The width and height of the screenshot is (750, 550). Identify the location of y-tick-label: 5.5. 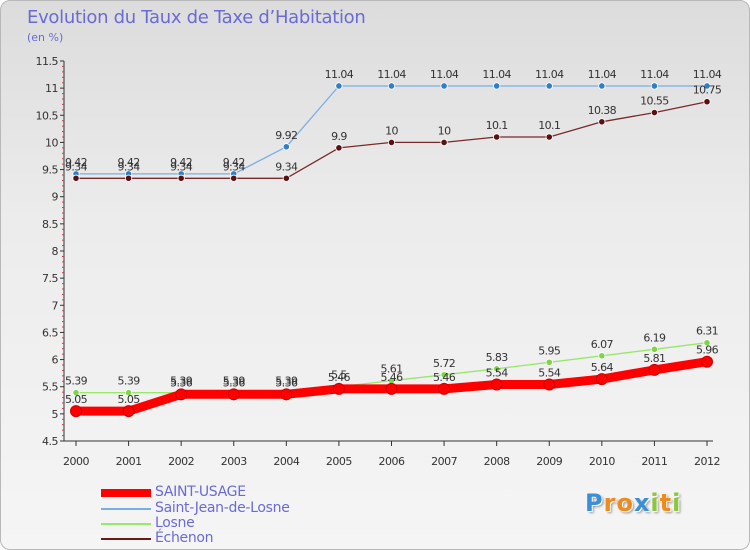
(50, 387).